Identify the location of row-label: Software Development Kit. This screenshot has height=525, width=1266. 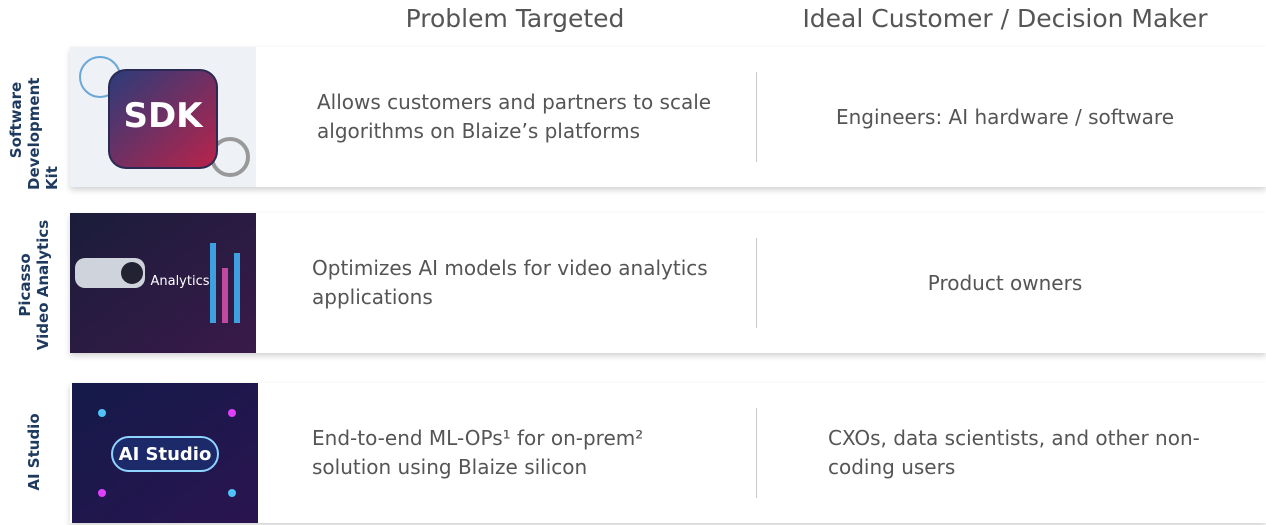
(34, 120).